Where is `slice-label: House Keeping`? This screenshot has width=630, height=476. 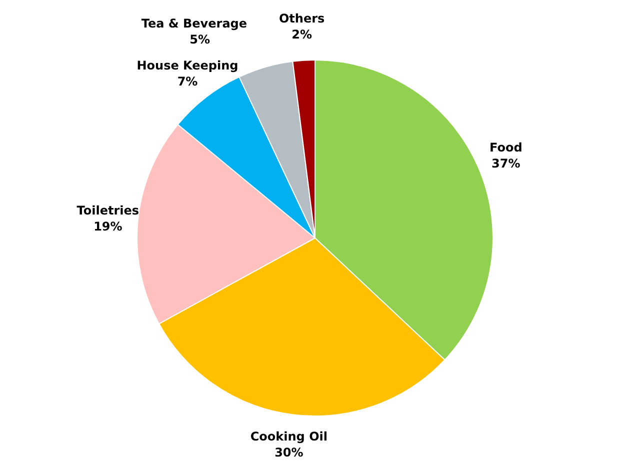 slice-label: House Keeping is located at coordinates (187, 65).